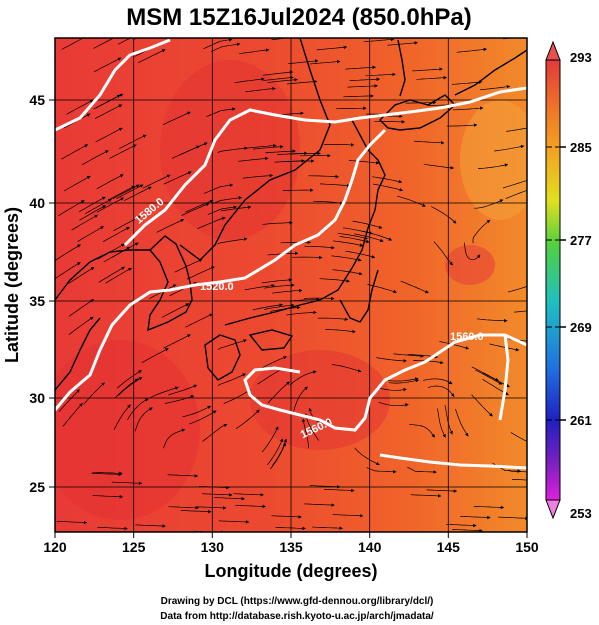  What do you see at coordinates (213, 547) in the screenshot?
I see `x-tick-label: 130` at bounding box center [213, 547].